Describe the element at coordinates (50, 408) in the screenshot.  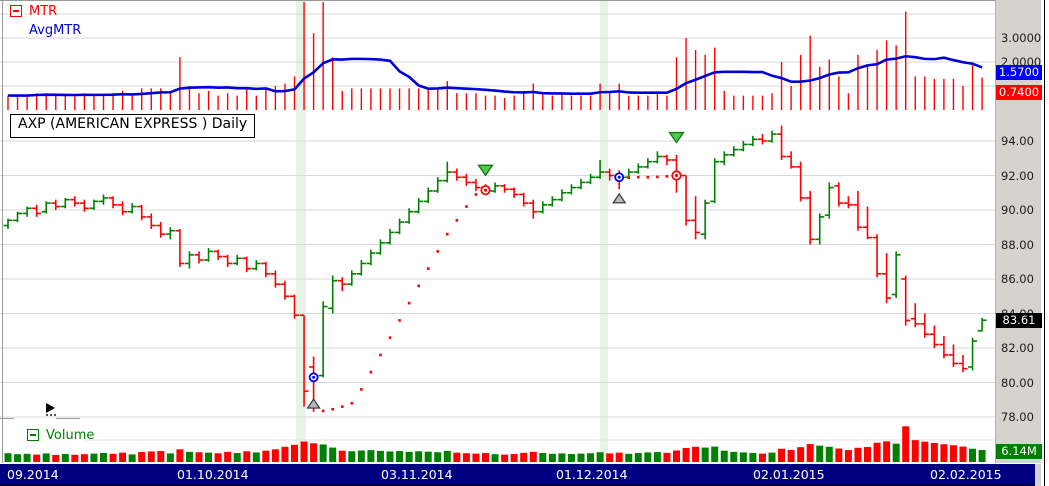
I see `scroll-right-icon` at that location.